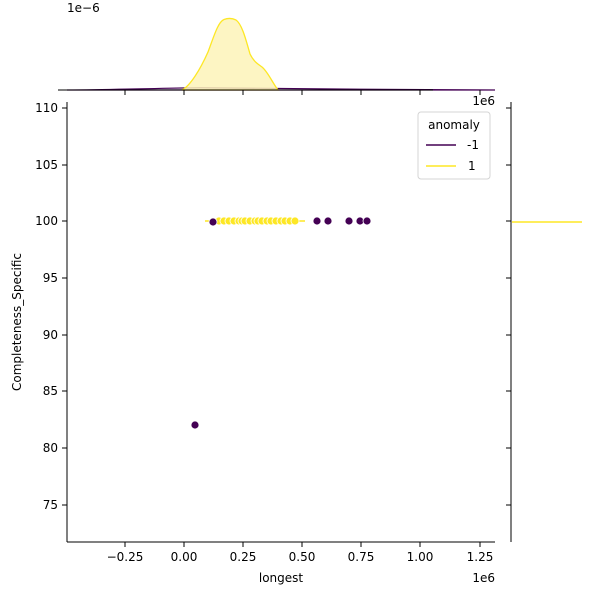 This screenshot has width=600, height=600. Describe the element at coordinates (50, 391) in the screenshot. I see `svg-text: 85` at that location.